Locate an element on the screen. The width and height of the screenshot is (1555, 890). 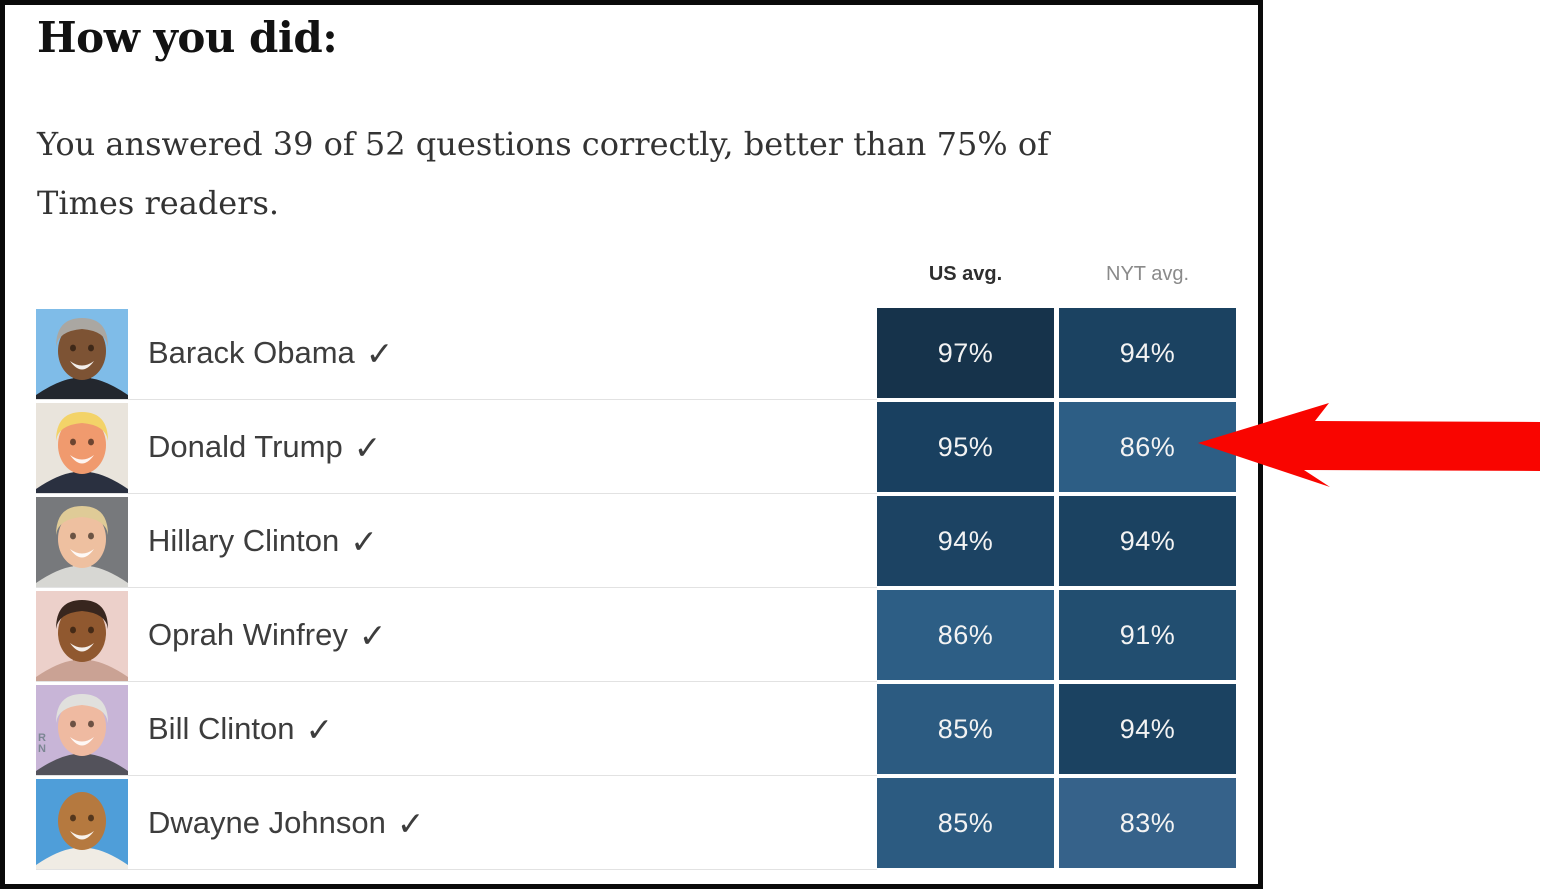
person-name-row: Bill Clinton ✓ is located at coordinates (240, 729).